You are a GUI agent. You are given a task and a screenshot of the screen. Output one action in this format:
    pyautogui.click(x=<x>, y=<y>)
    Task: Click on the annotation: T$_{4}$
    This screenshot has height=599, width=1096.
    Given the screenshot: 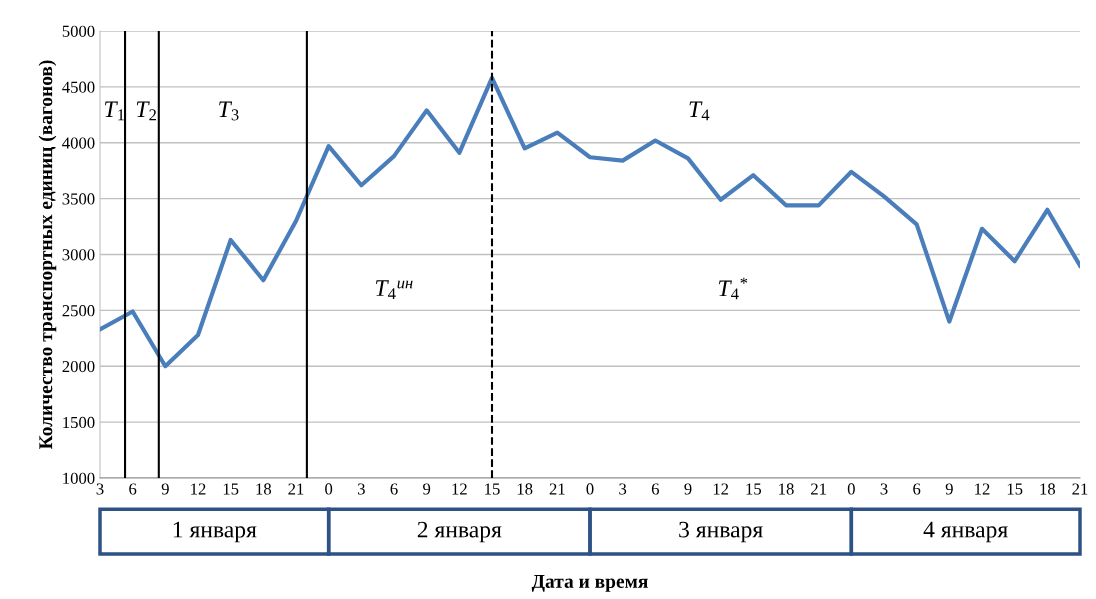 What is the action you would take?
    pyautogui.click(x=699, y=111)
    